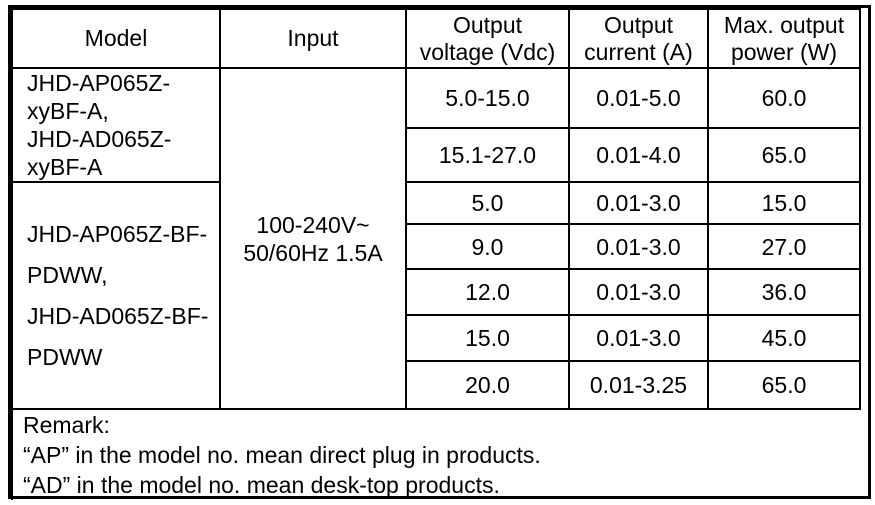 The image size is (875, 505). I want to click on model-group-2-cell: JHD-AP065Z-BF- PDWW, JHD-AD065Z-BF- PDWW, so click(116, 295).